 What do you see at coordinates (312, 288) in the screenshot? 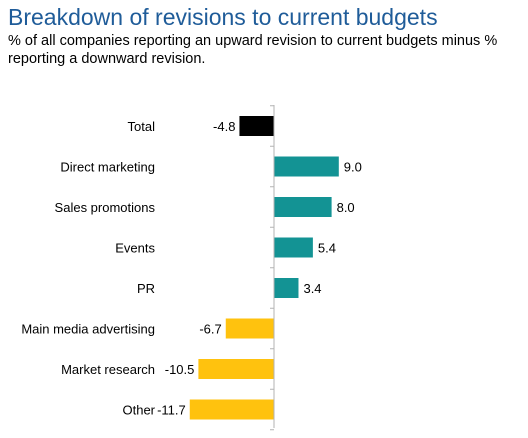
I see `data-label: 3.4` at bounding box center [312, 288].